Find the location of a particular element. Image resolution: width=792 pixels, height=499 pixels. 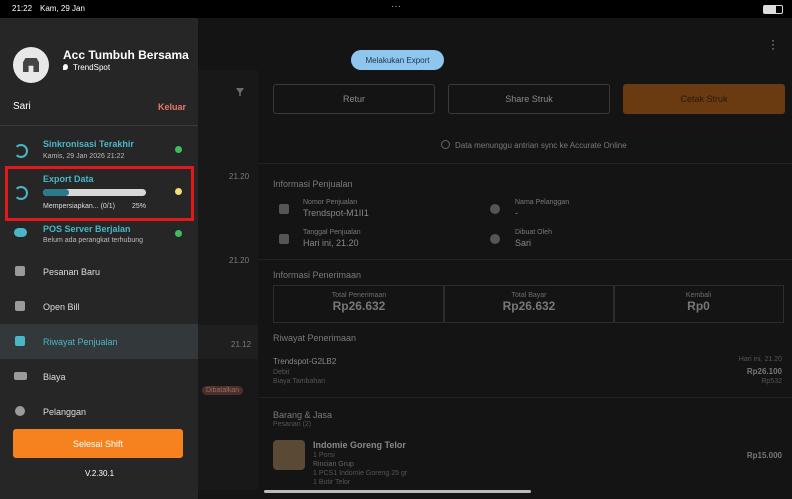

list-selected is located at coordinates (228, 342).